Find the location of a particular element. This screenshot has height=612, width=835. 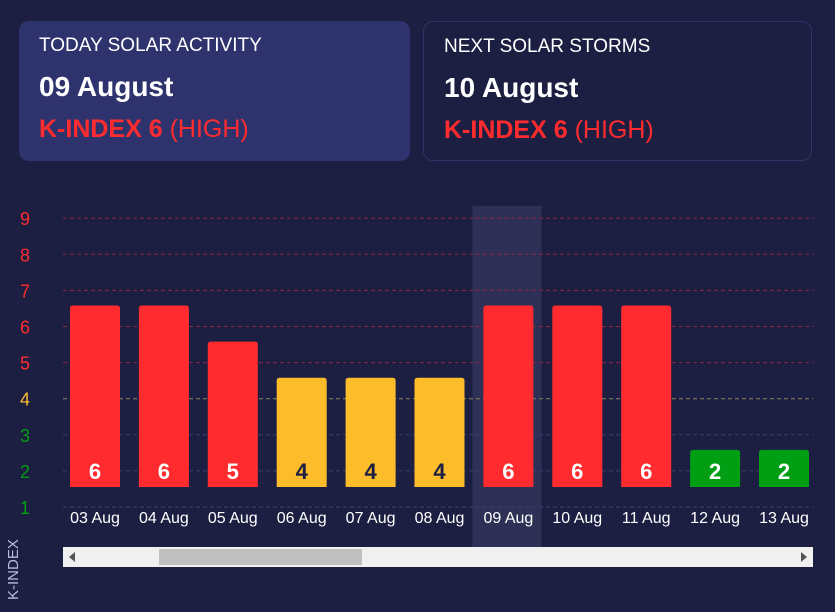

scrollbar-thumb is located at coordinates (260, 557).